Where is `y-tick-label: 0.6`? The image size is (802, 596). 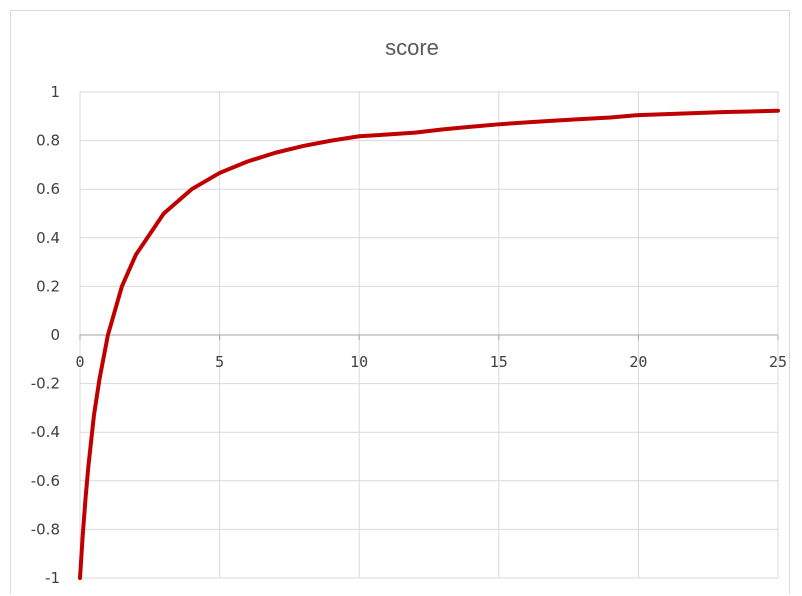 y-tick-label: 0.6 is located at coordinates (48, 189).